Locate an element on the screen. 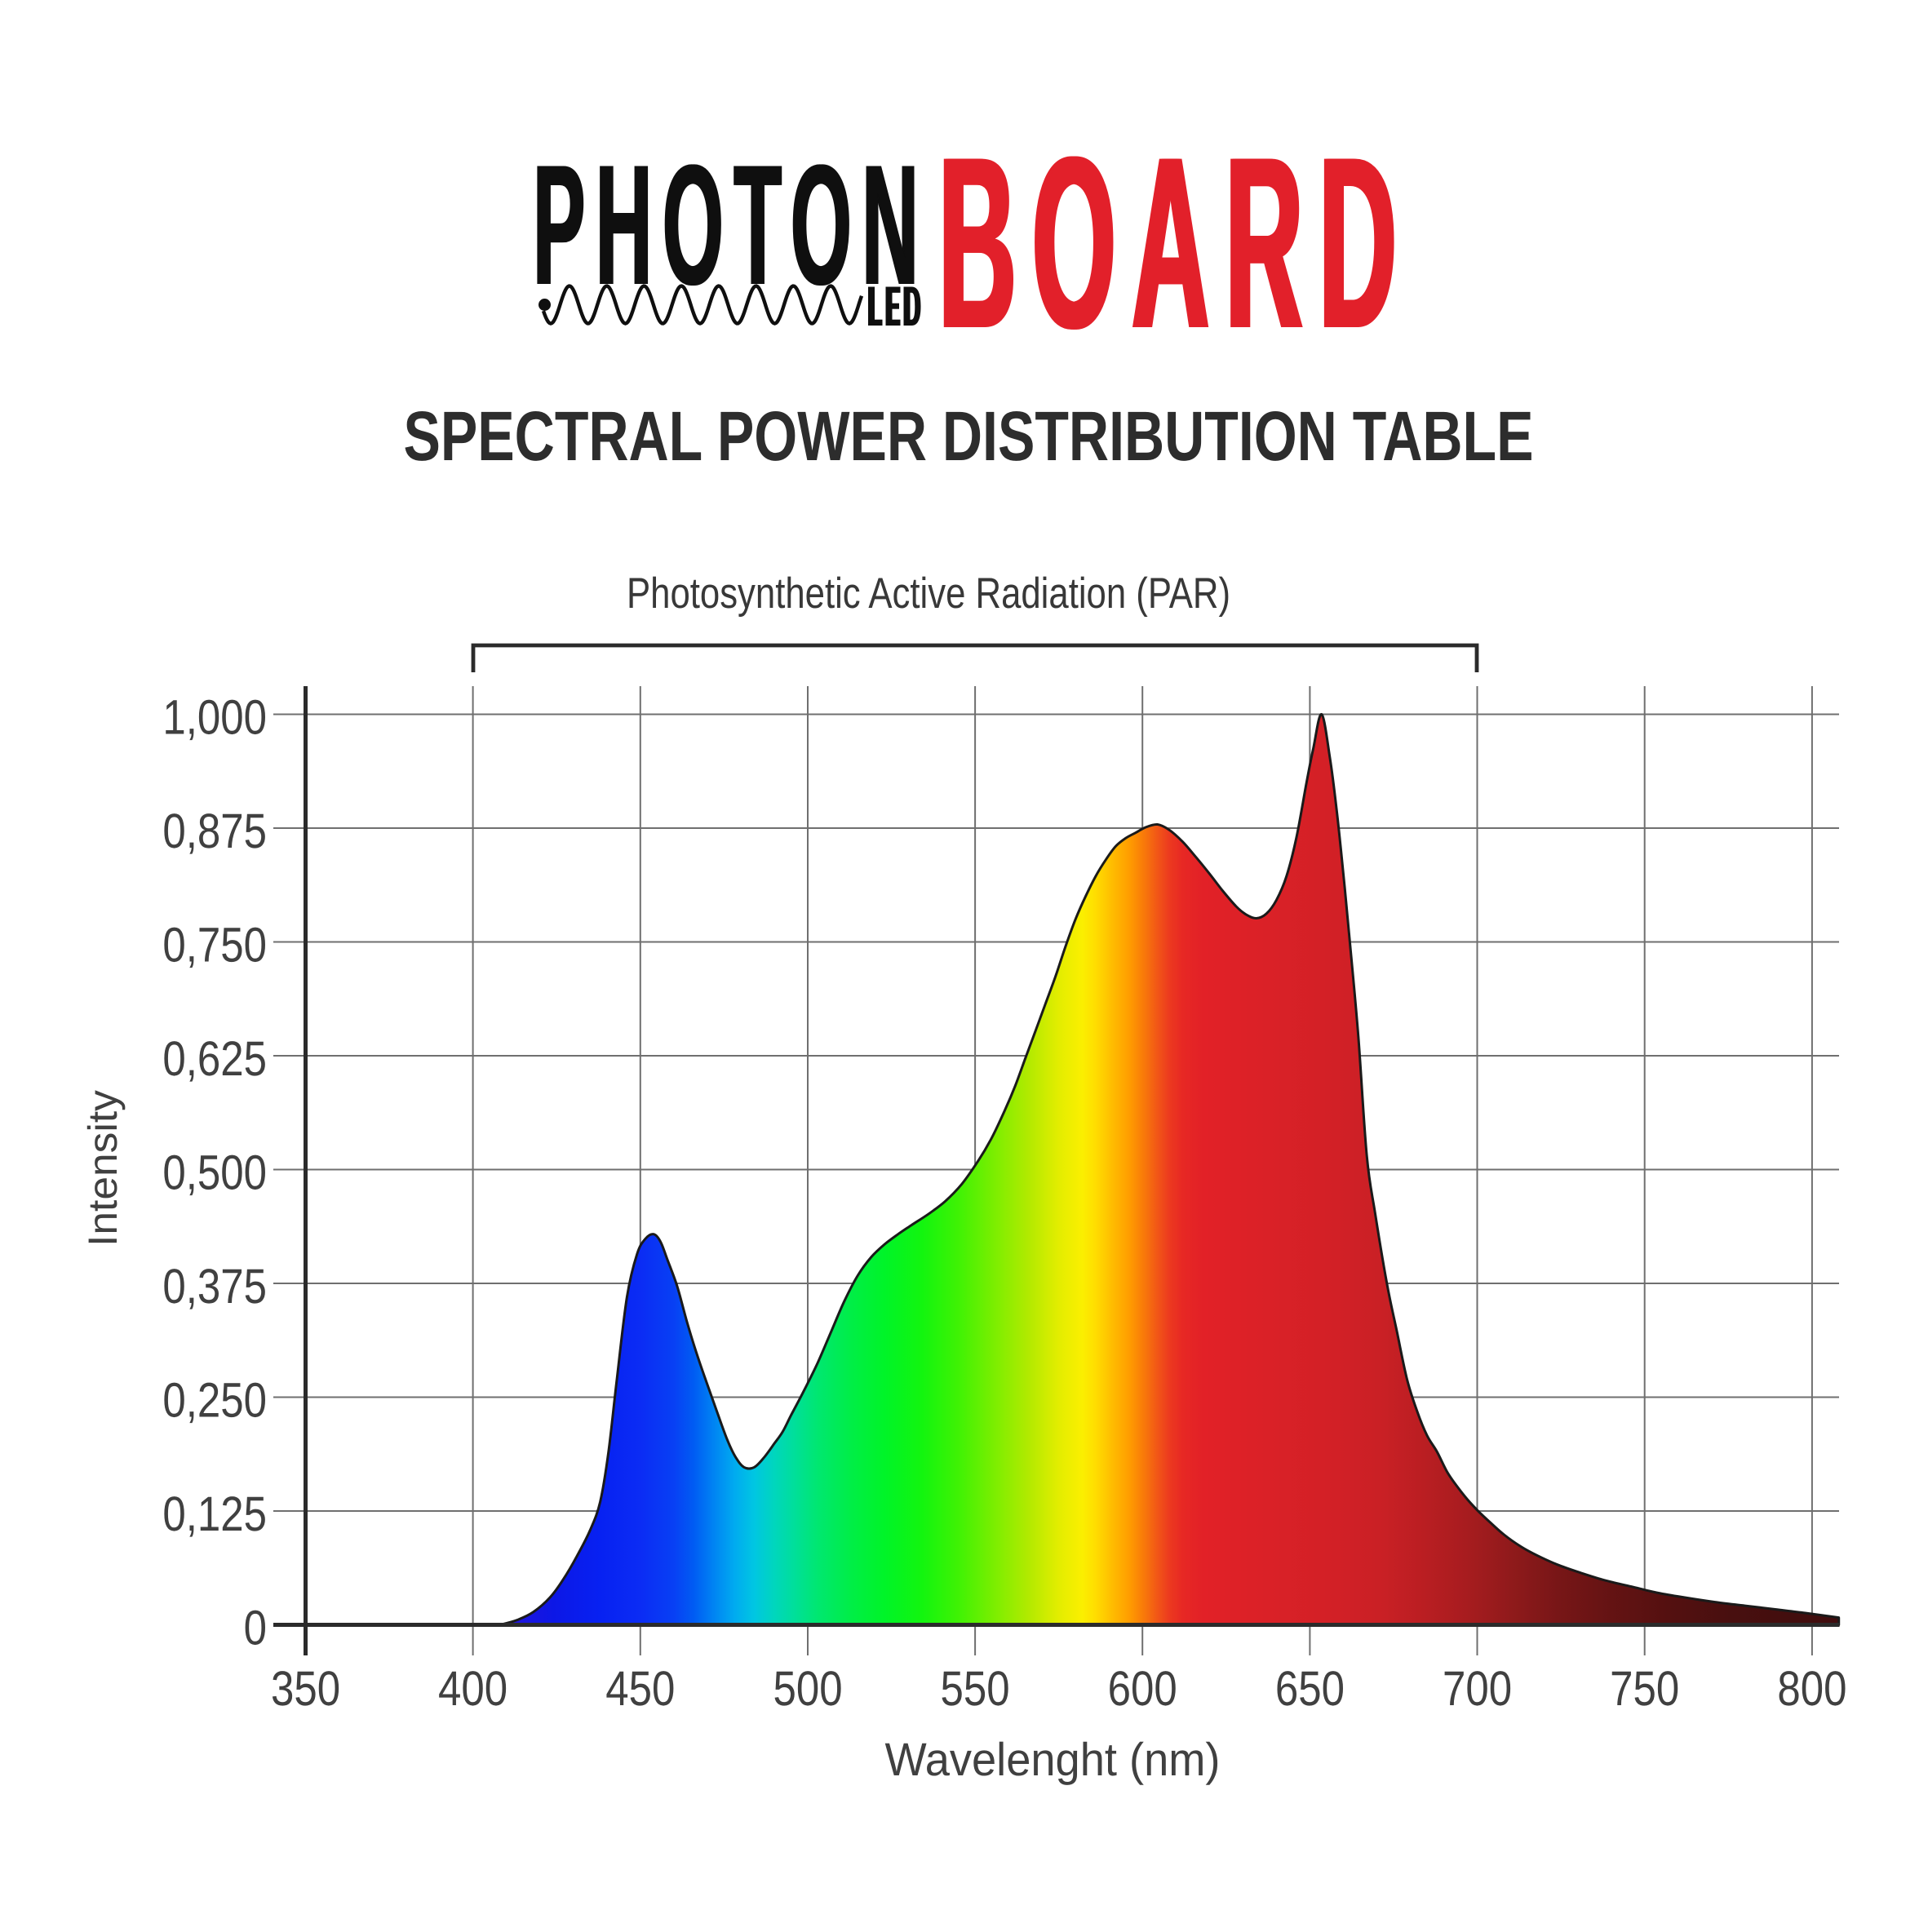  svg-text:SPECTRAL POWER DISTRIBUTION TA: SPECTRAL POWER DISTRIBUTION TABLE is located at coordinates (969, 436).